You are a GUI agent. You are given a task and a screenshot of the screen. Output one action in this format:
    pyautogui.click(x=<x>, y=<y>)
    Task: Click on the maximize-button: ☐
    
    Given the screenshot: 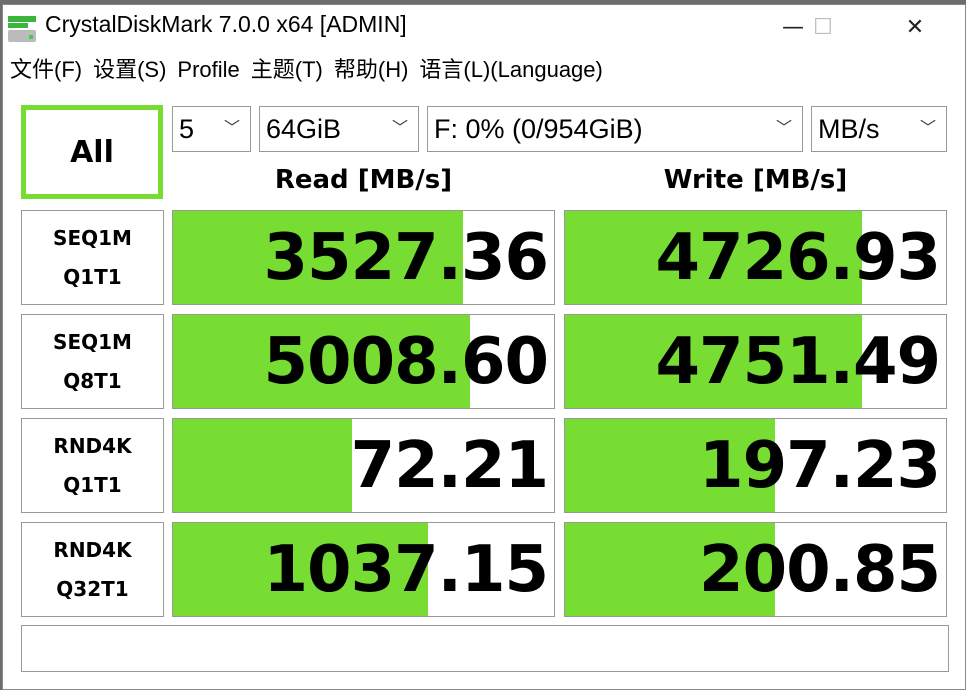 What is the action you would take?
    pyautogui.click(x=823, y=27)
    